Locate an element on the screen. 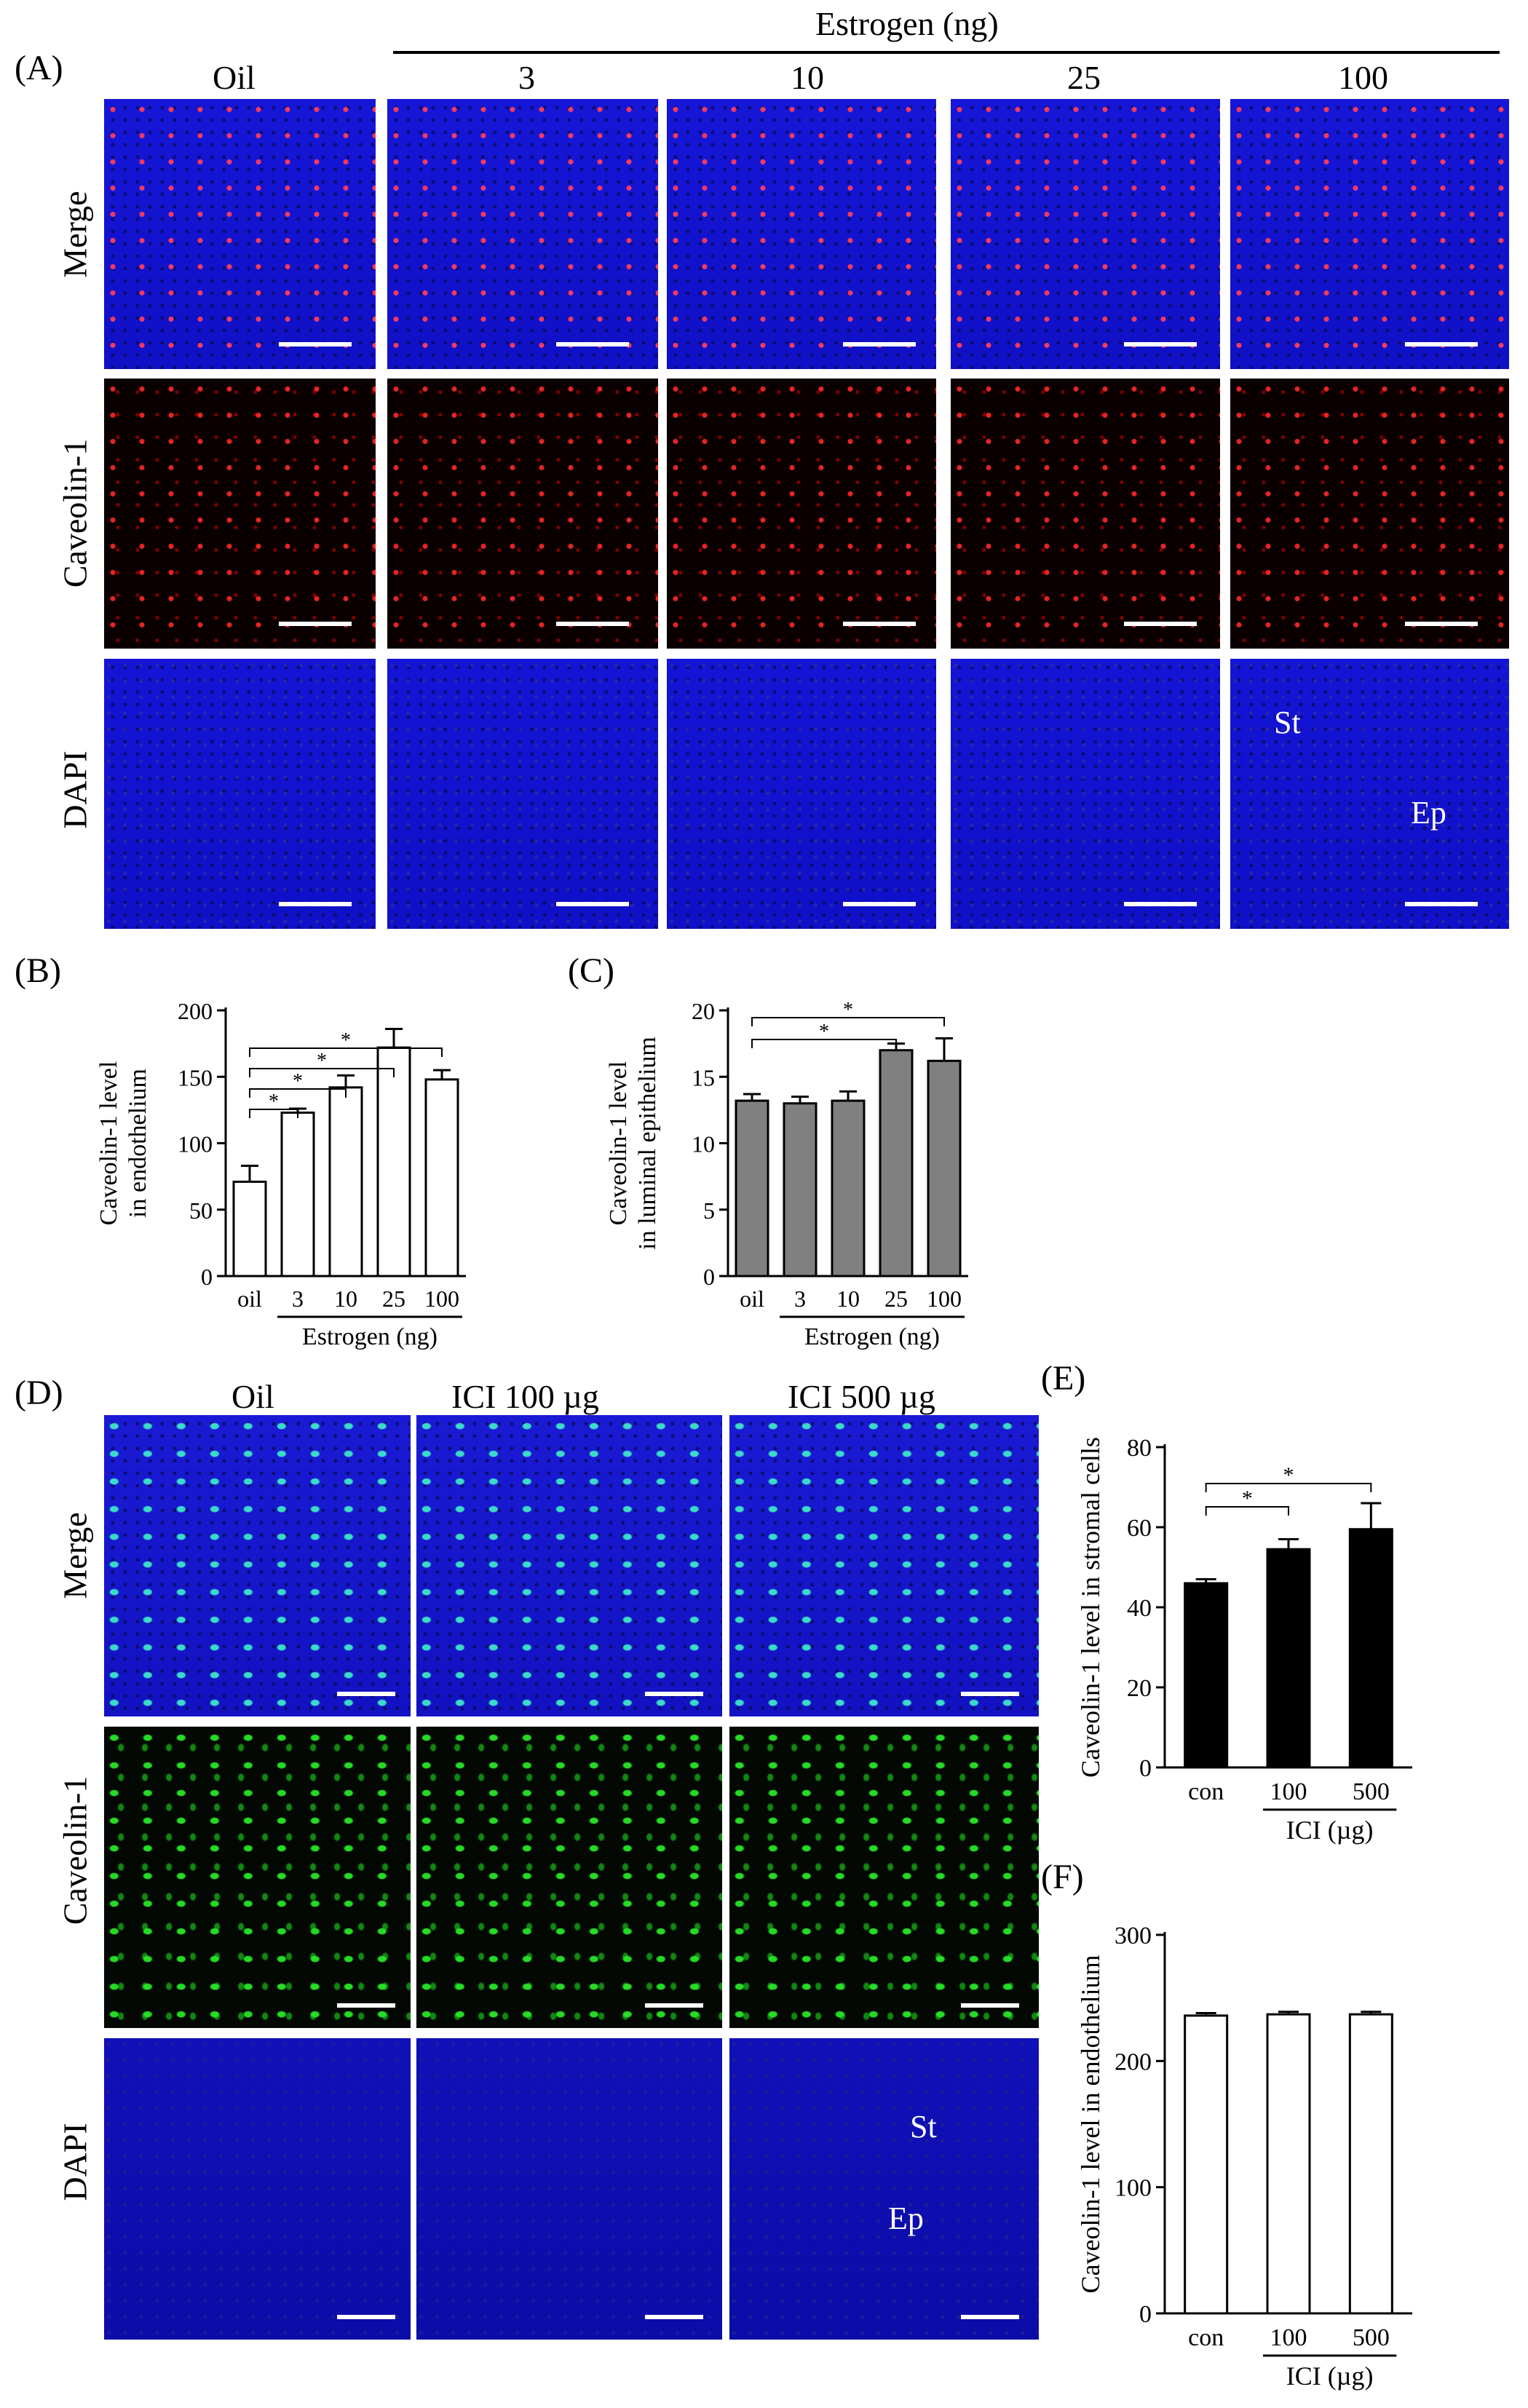 The image size is (1528, 2408). row-label-d-caveolin: Caveolin-1 is located at coordinates (75, 1850).